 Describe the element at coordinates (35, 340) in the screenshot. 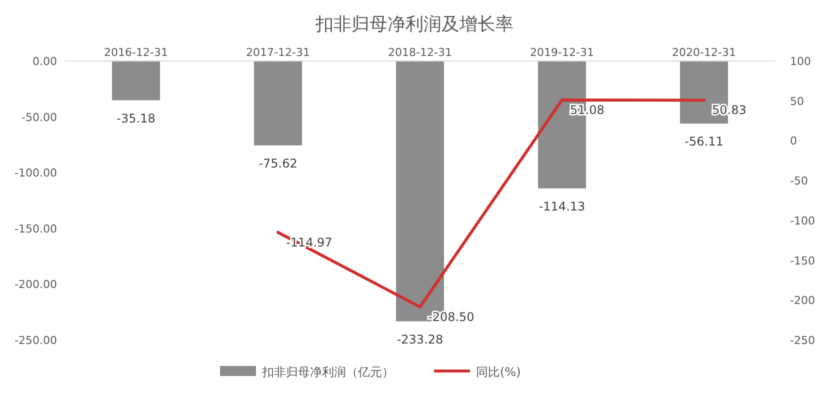

I see `y-tick-label: -250.00` at that location.